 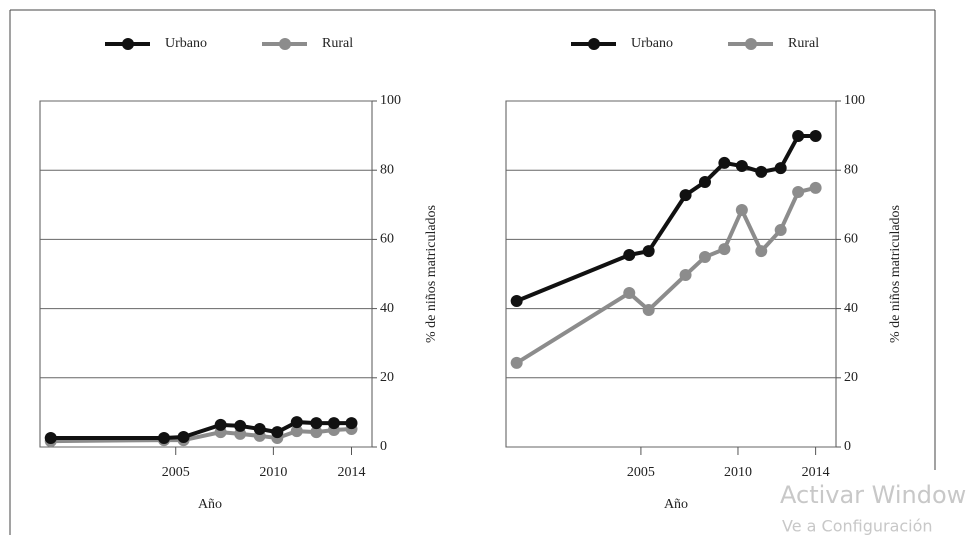 What do you see at coordinates (873, 495) in the screenshot?
I see `watermark-title: Activar Windows` at bounding box center [873, 495].